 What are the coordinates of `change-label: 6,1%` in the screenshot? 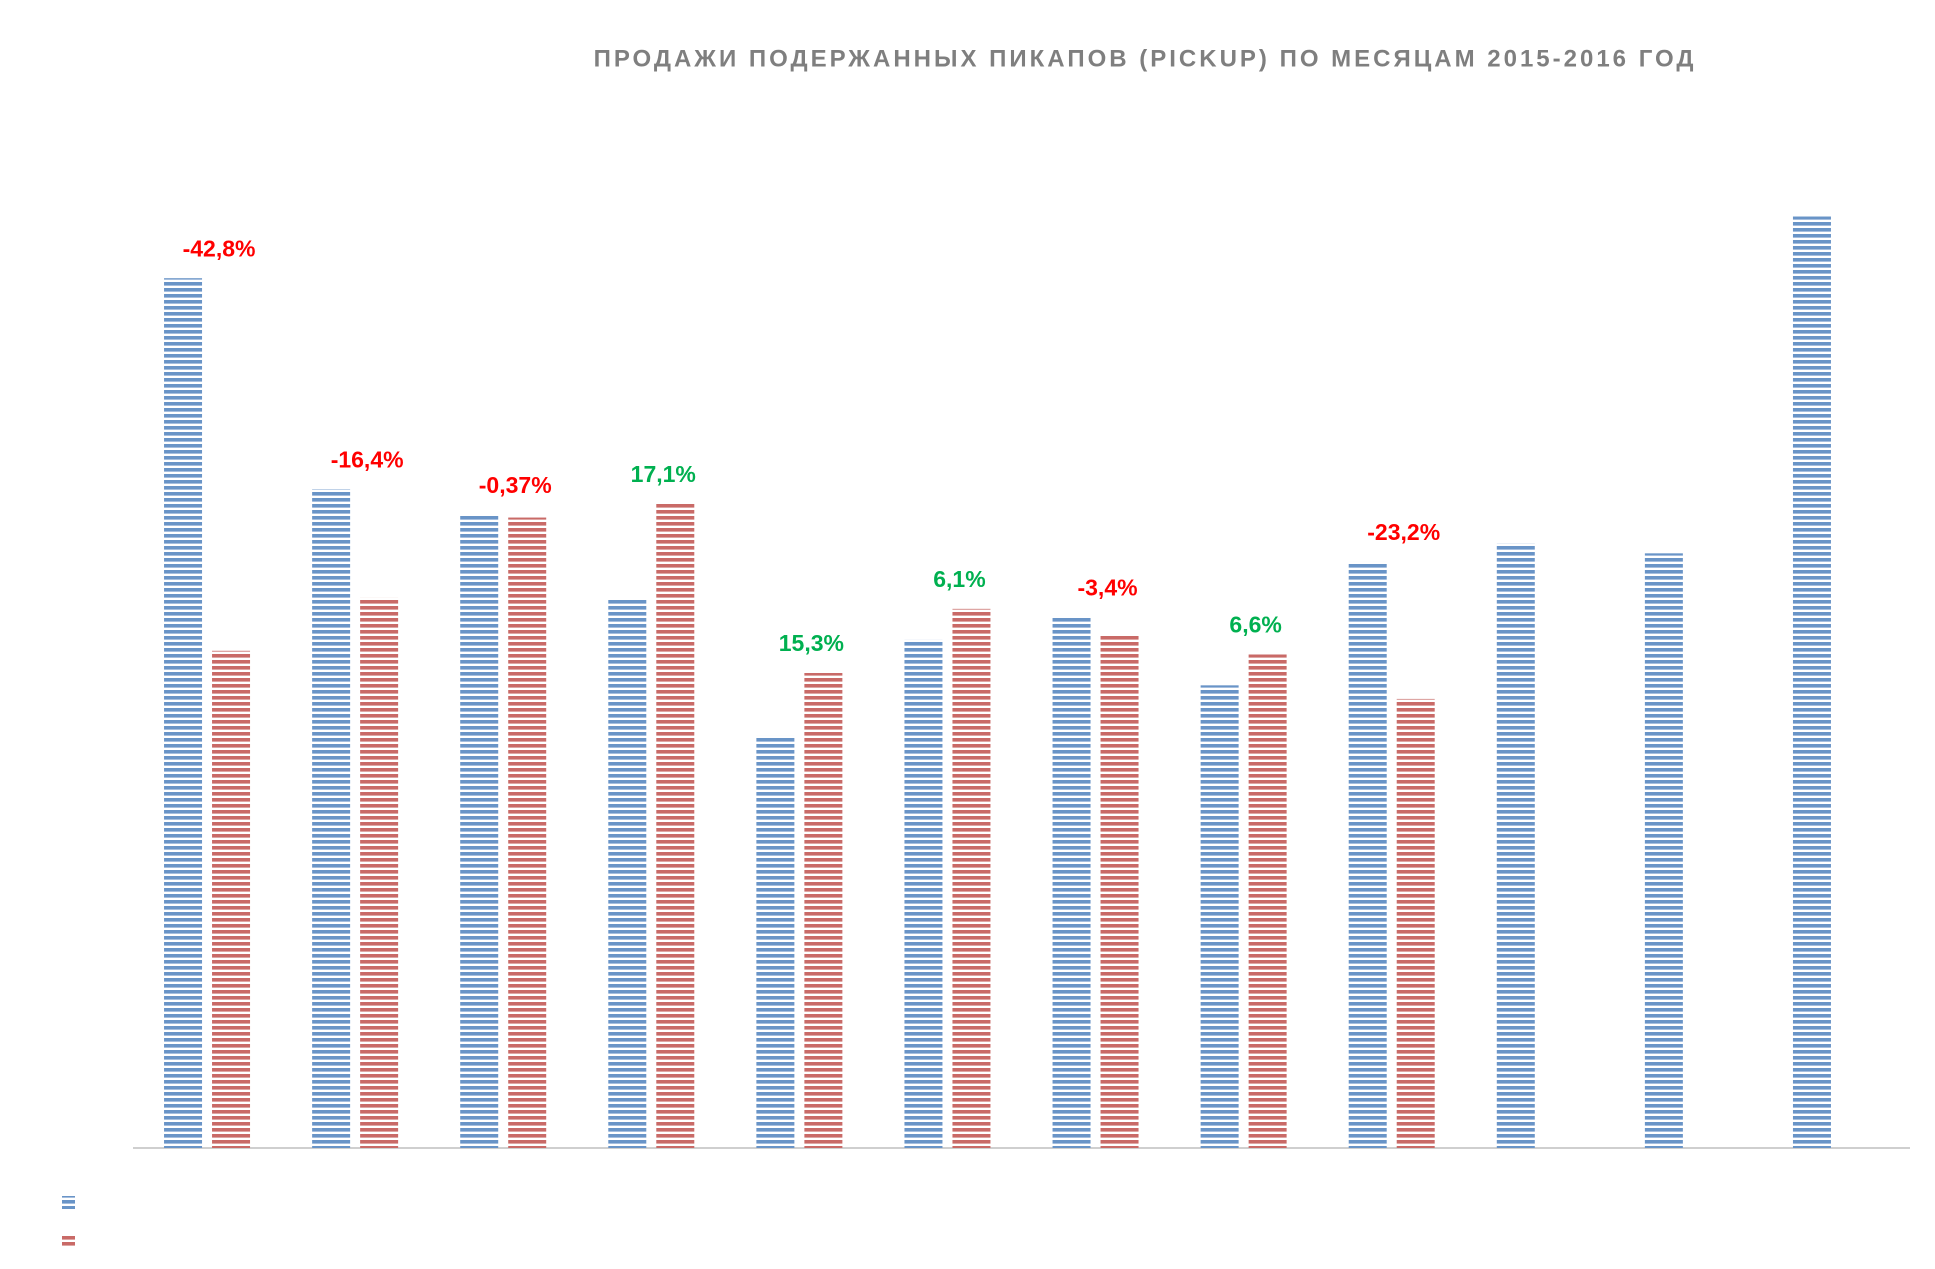 It's located at (959, 579).